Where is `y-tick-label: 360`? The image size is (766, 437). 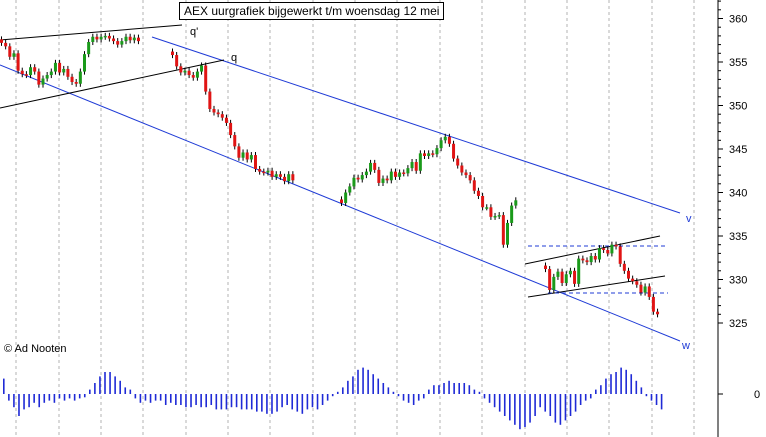
y-tick-label: 360 is located at coordinates (738, 20).